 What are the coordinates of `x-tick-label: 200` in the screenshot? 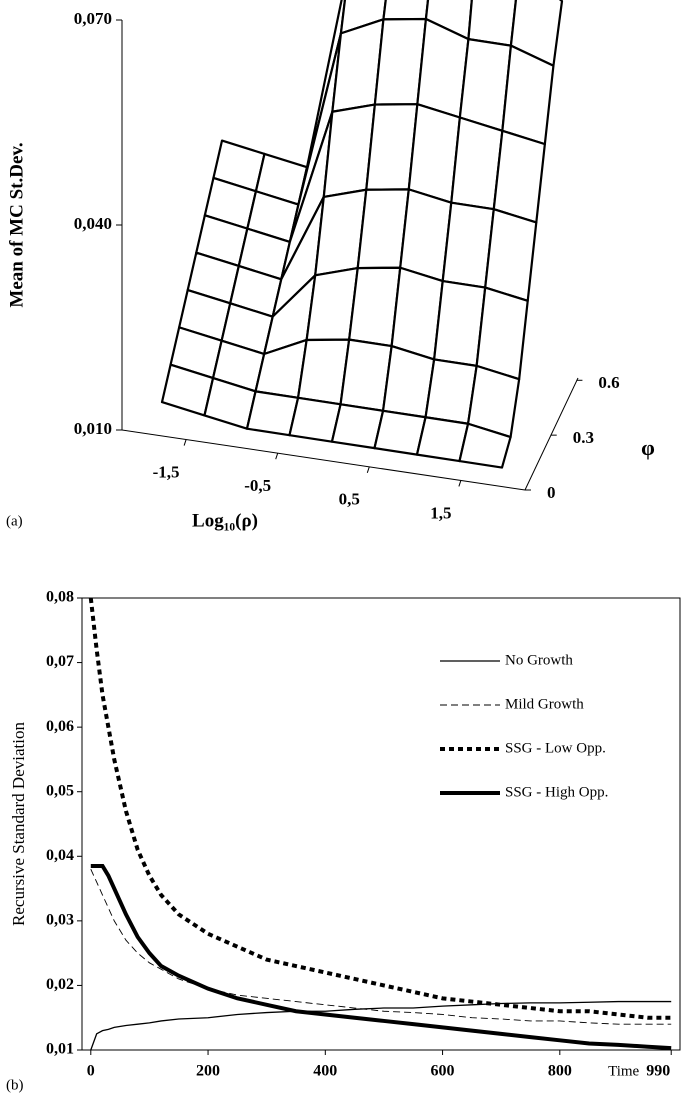 It's located at (208, 1071).